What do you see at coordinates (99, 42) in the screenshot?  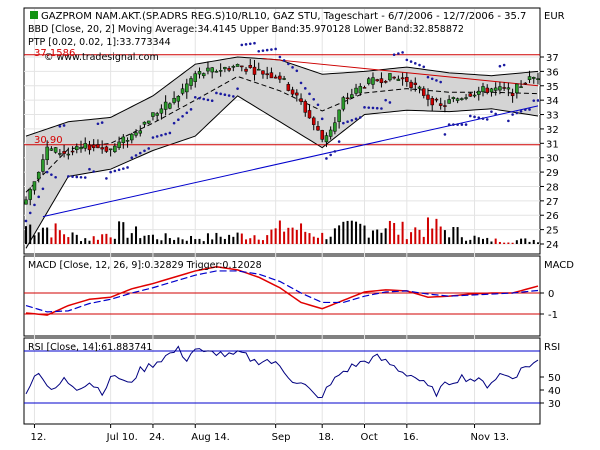 I see `ptp-legend: PTP [0.02, 0.02, 1]:33.773344` at bounding box center [99, 42].